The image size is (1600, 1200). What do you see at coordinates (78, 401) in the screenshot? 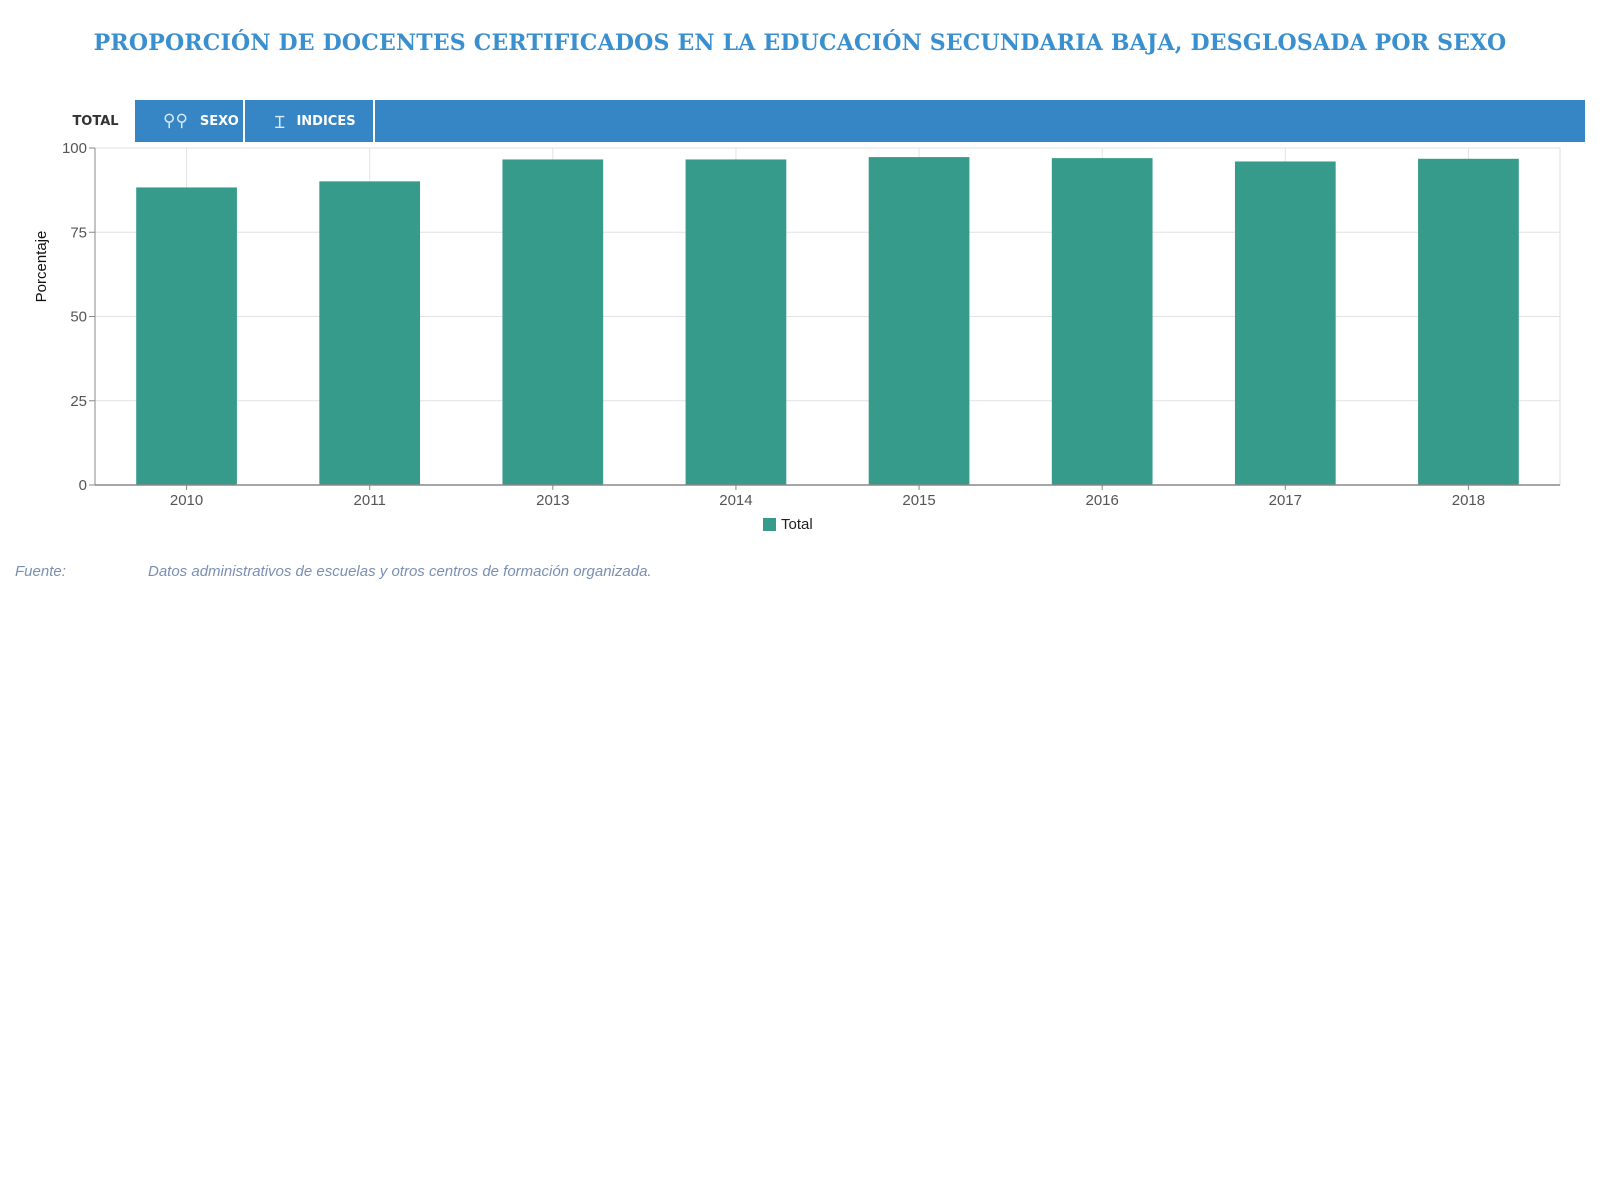
I see `y-tick-label: 25` at bounding box center [78, 401].